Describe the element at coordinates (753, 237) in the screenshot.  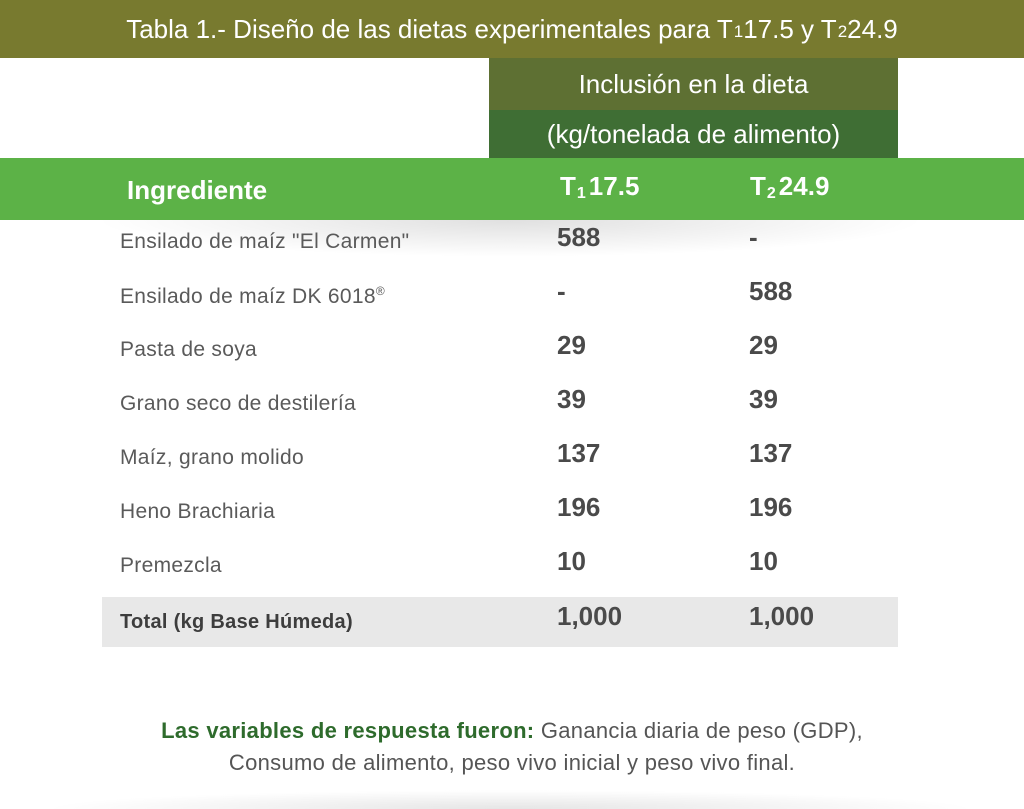
I see `row-value-t2: -` at that location.